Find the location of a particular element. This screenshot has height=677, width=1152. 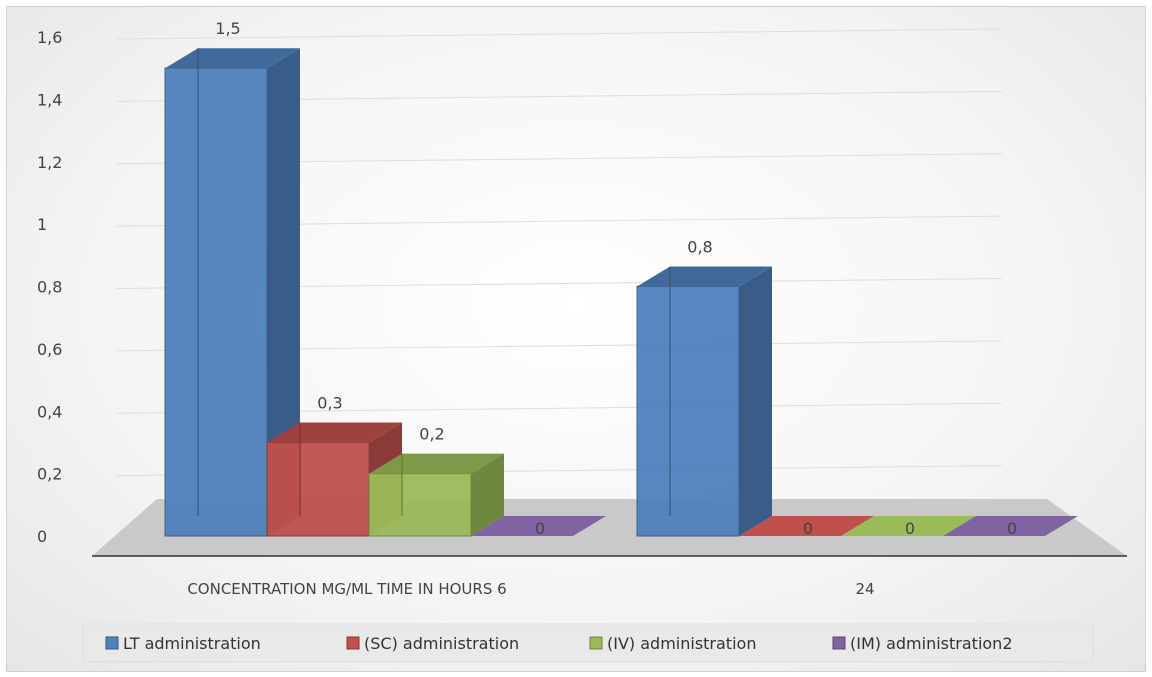

legend-label: (SC) administration is located at coordinates (441, 643).